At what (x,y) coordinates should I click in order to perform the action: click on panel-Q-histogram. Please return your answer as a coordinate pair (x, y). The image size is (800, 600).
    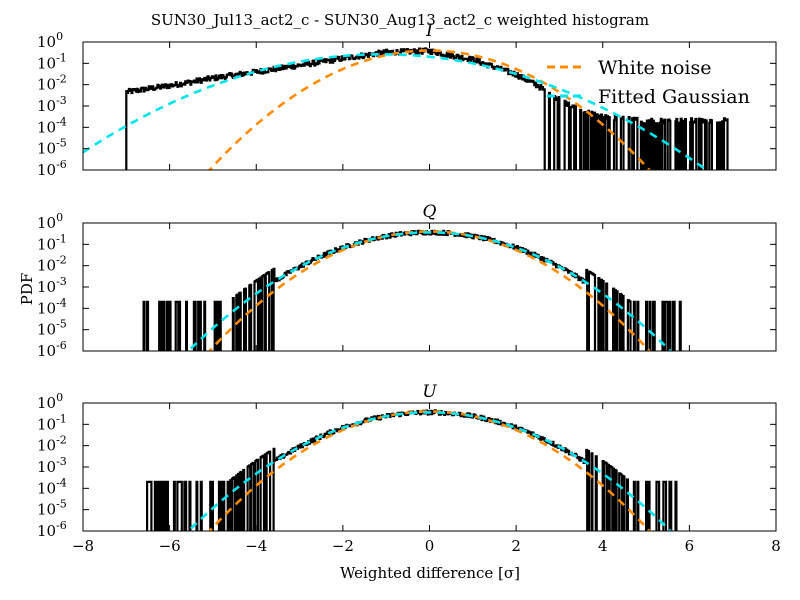
    Looking at the image, I should click on (412, 290).